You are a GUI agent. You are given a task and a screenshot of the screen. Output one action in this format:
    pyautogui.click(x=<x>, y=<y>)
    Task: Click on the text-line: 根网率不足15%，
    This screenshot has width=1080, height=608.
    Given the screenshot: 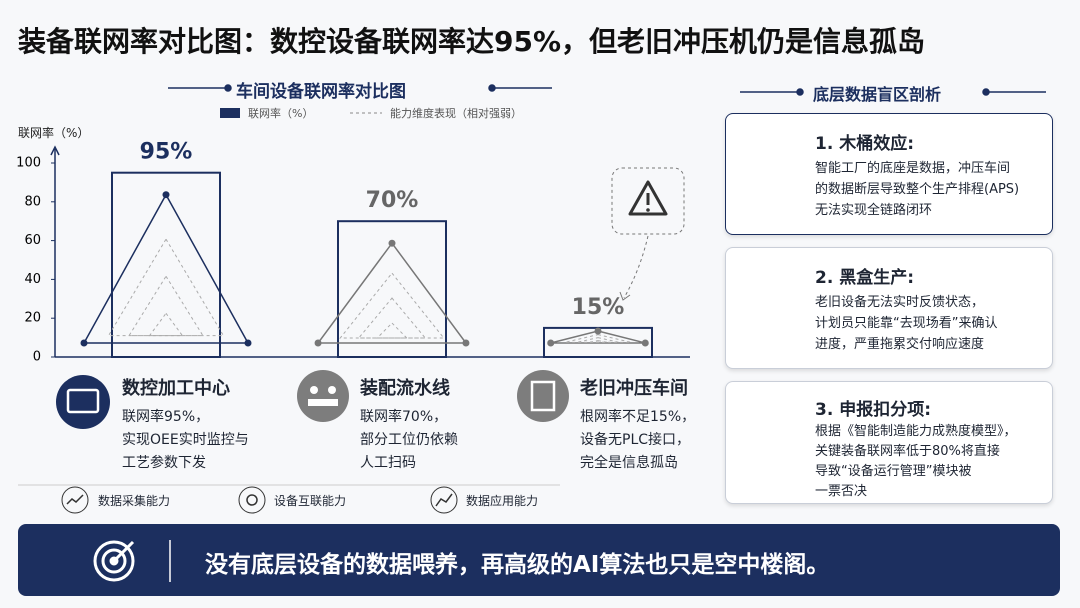 What is the action you would take?
    pyautogui.click(x=638, y=417)
    